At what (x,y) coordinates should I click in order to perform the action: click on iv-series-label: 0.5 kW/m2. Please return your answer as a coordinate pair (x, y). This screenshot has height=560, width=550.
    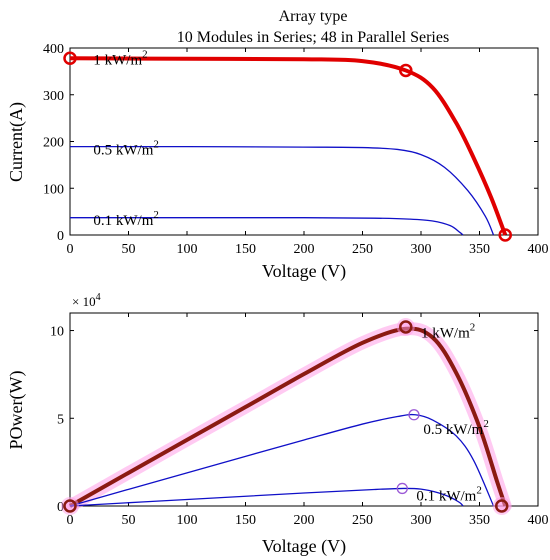
    Looking at the image, I should click on (125, 148).